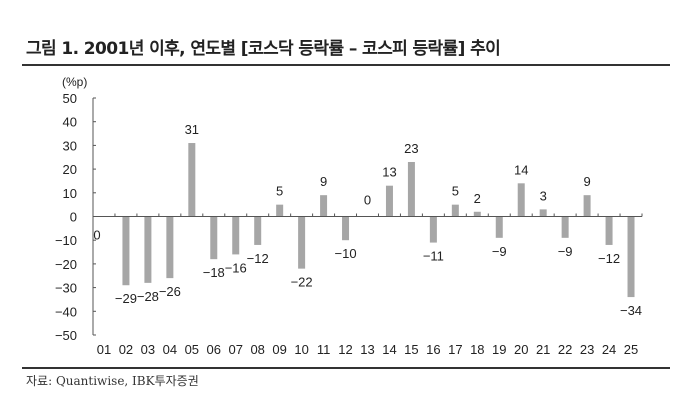  What do you see at coordinates (70, 122) in the screenshot?
I see `y-tick-label: 40` at bounding box center [70, 122].